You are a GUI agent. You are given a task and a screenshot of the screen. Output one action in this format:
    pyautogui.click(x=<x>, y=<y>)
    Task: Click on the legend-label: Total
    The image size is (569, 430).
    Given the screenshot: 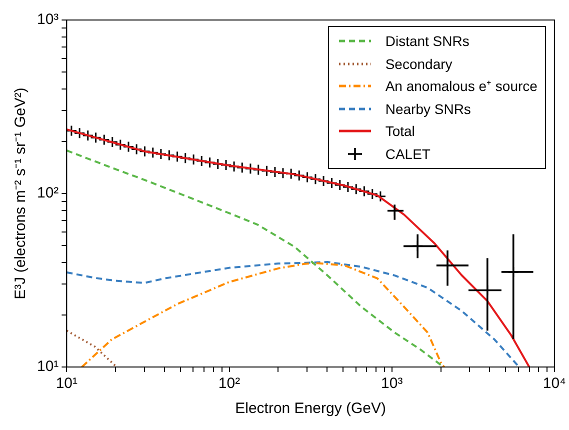 What is the action you would take?
    pyautogui.click(x=400, y=131)
    